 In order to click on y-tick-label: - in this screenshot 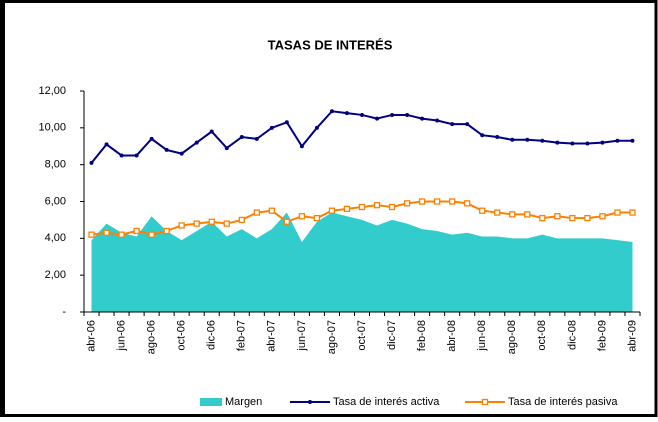, I will do `click(64, 312)`.